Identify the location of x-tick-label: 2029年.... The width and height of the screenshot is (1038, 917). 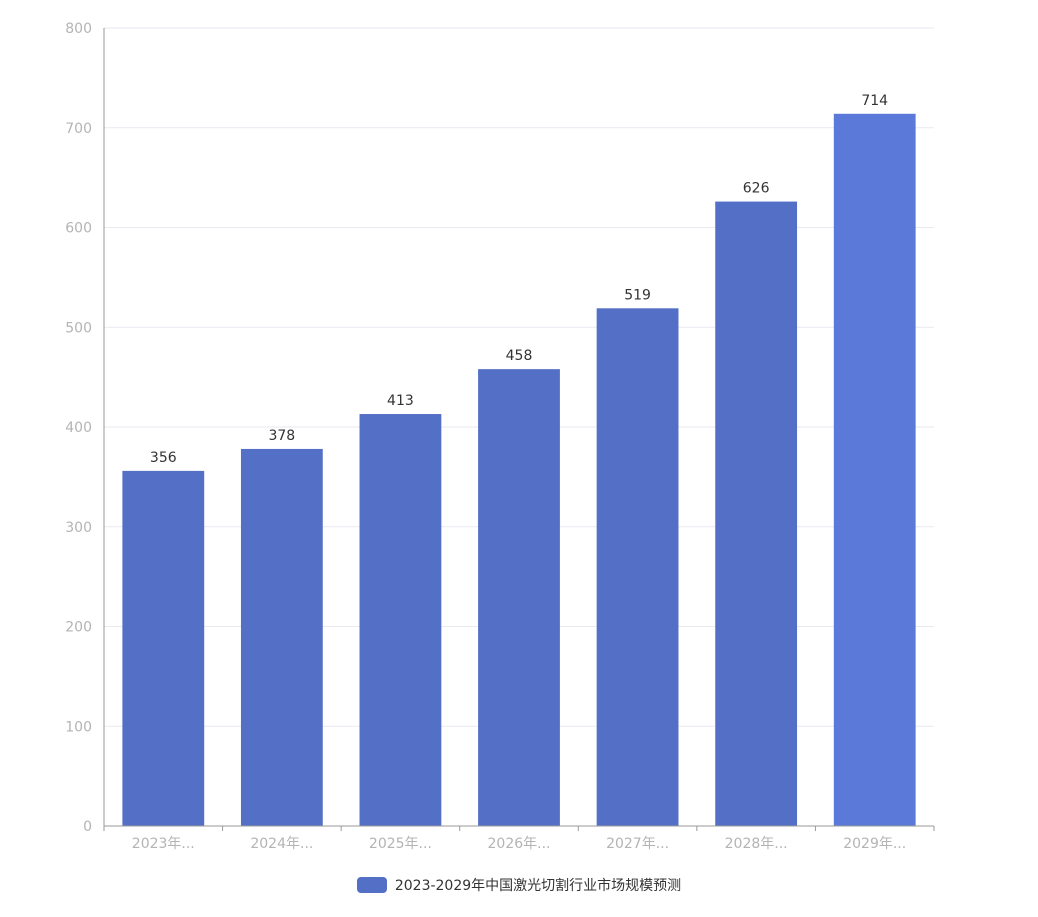
(874, 844).